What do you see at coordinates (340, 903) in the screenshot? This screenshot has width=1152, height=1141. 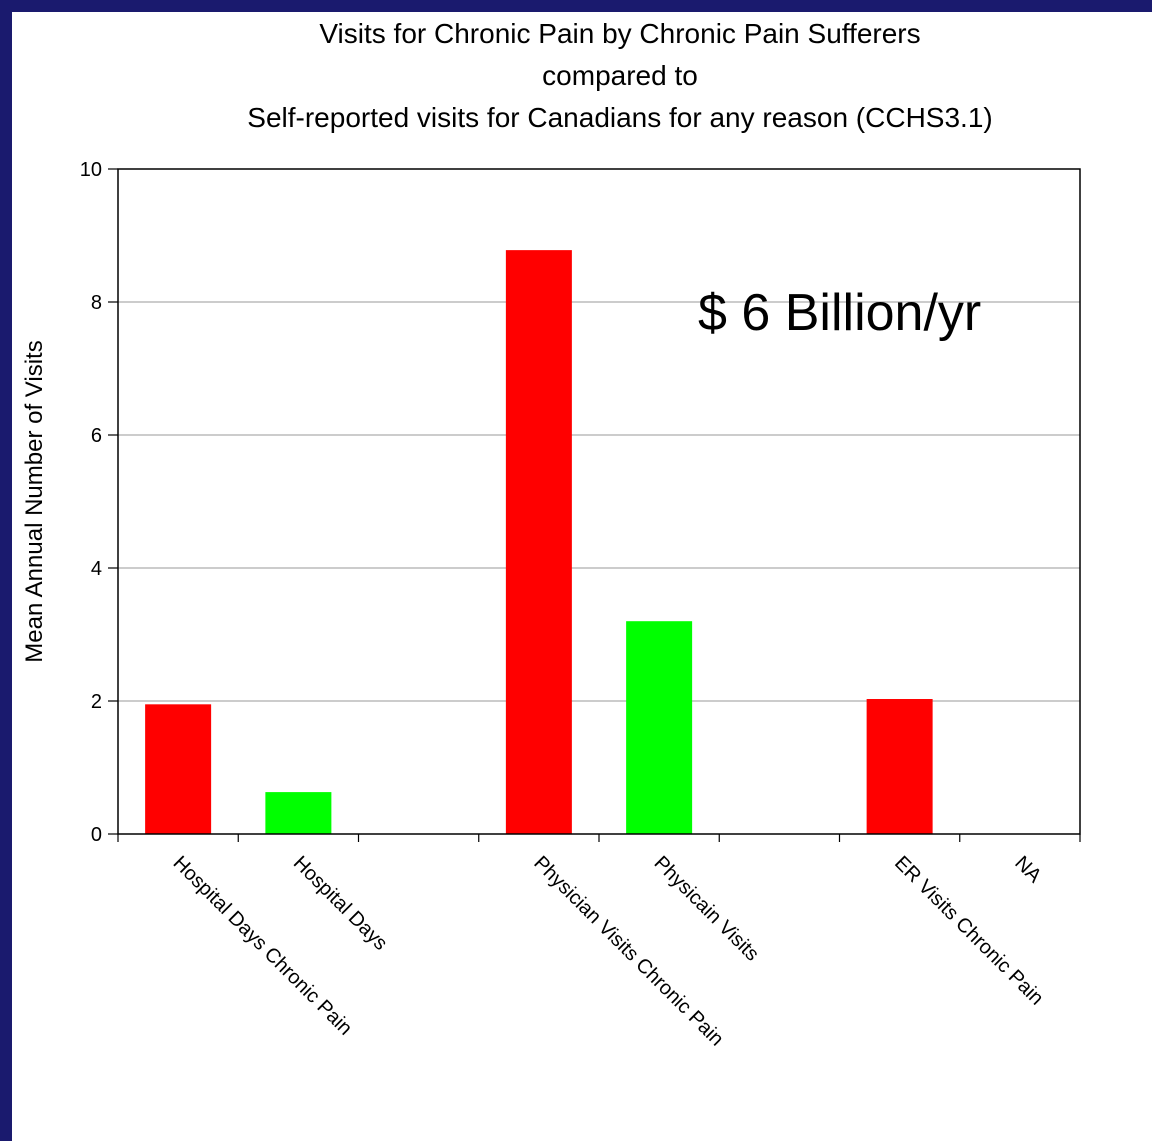 I see `x-tick-label: Hospital Days` at bounding box center [340, 903].